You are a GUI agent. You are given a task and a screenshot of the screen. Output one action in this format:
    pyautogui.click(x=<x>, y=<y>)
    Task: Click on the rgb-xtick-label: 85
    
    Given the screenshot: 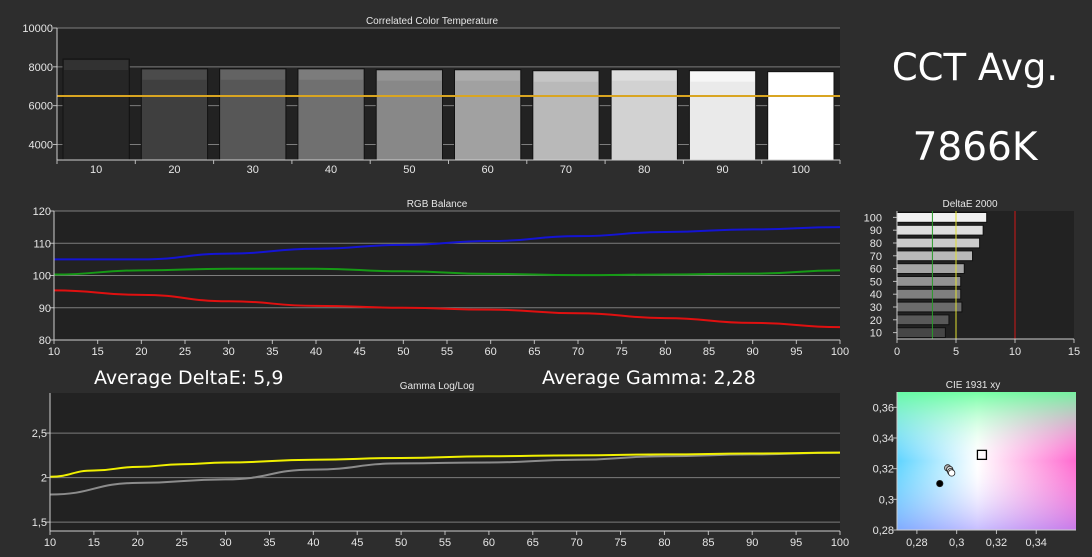 What is the action you would take?
    pyautogui.click(x=709, y=352)
    